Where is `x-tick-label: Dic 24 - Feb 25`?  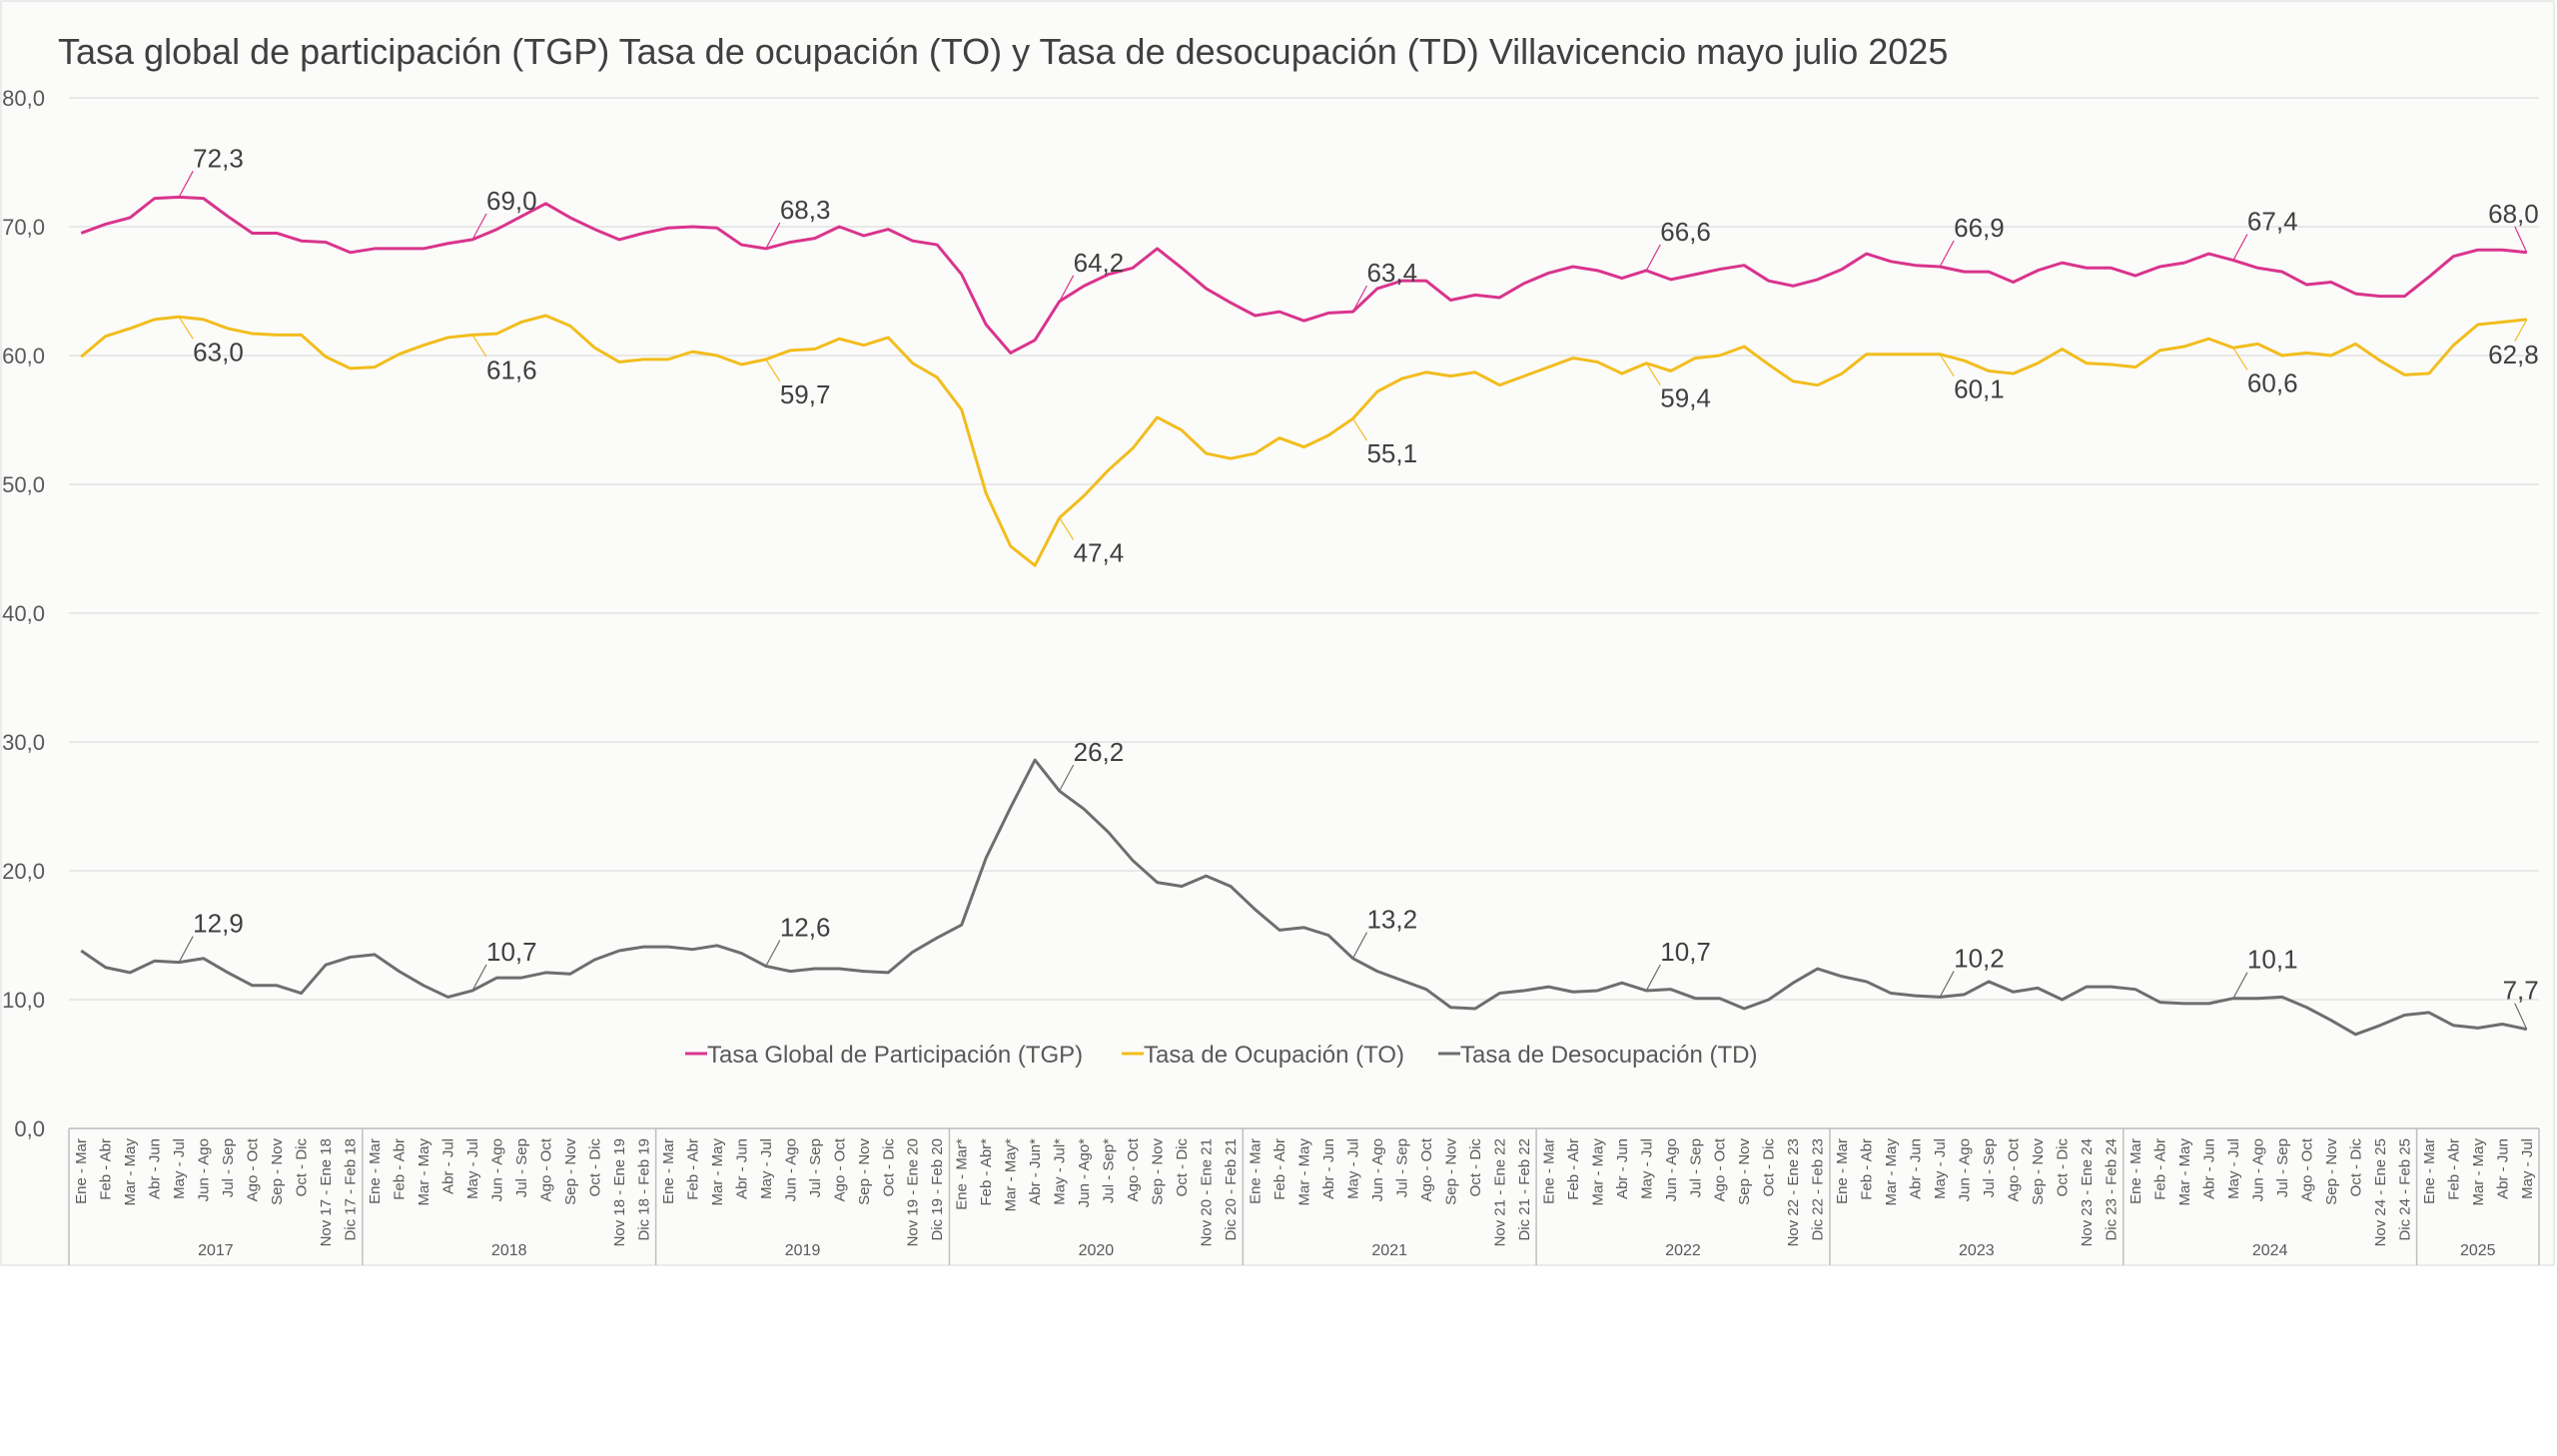 x-tick-label: Dic 24 - Feb 25 is located at coordinates (2404, 1190).